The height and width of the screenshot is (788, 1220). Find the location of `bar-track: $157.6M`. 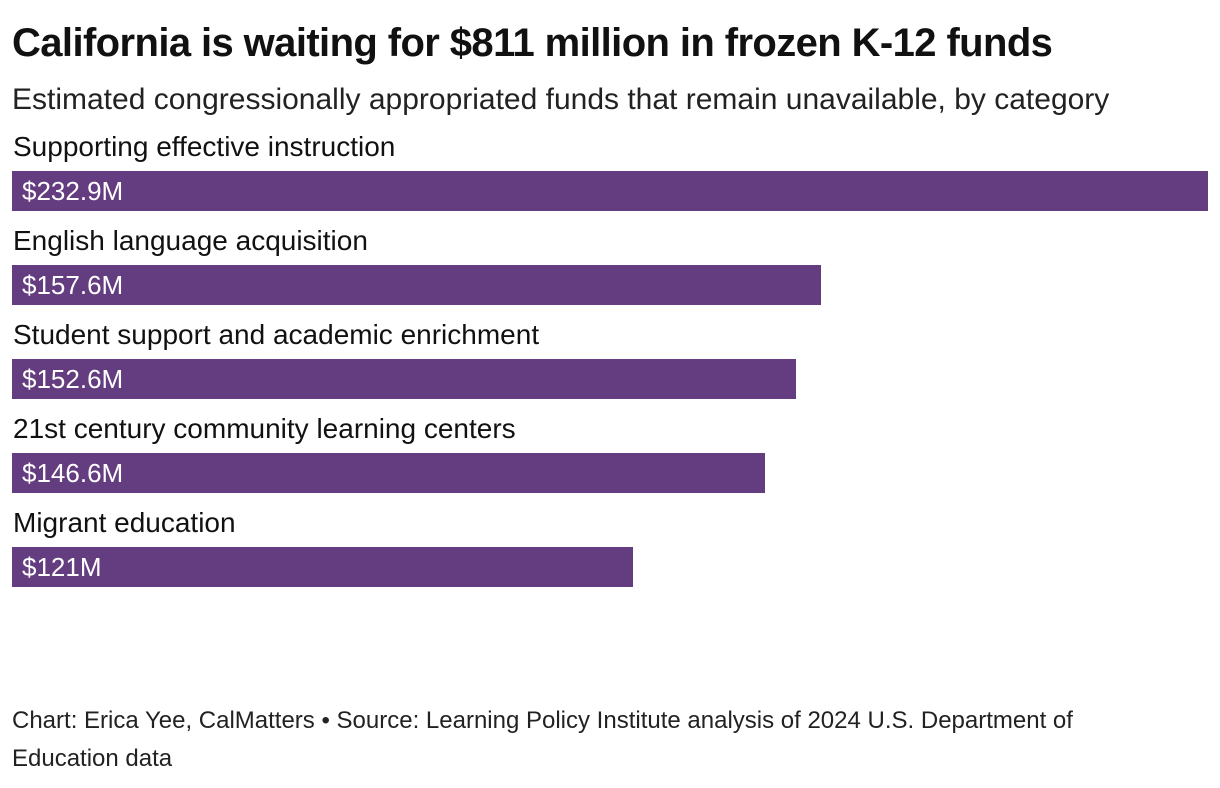

bar-track: $157.6M is located at coordinates (610, 285).